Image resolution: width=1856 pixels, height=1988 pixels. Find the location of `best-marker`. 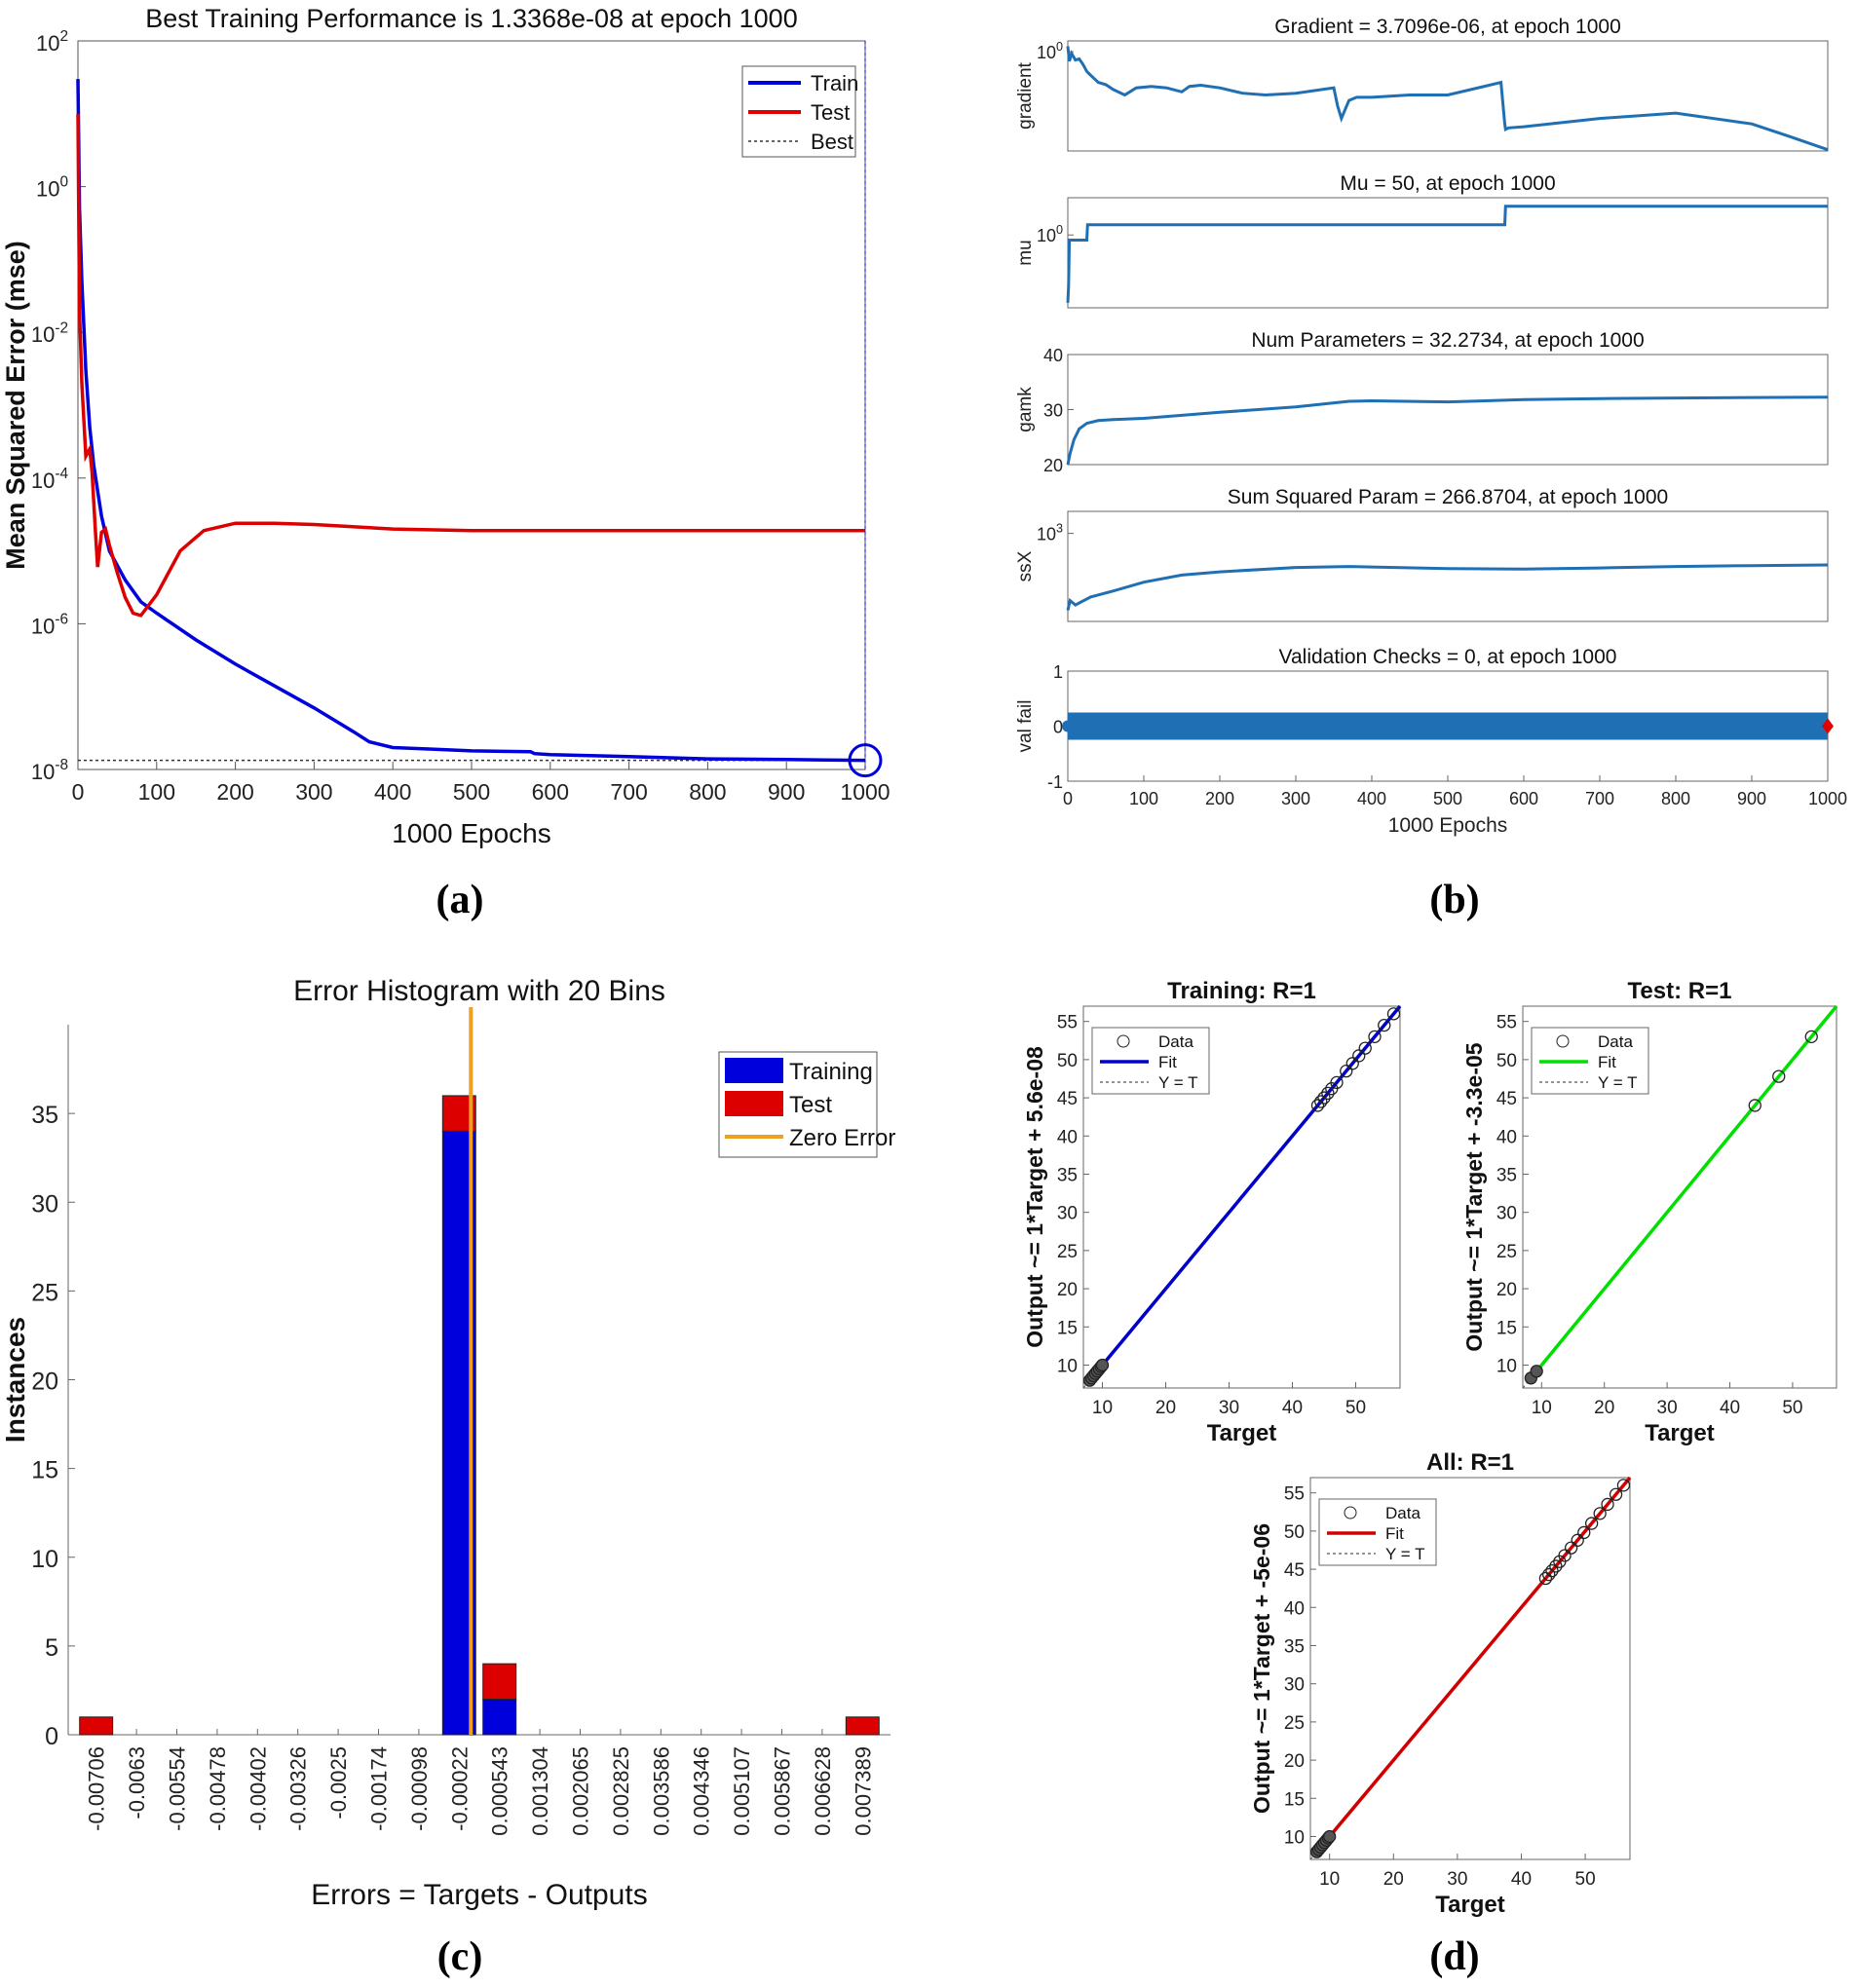

best-marker is located at coordinates (865, 760).